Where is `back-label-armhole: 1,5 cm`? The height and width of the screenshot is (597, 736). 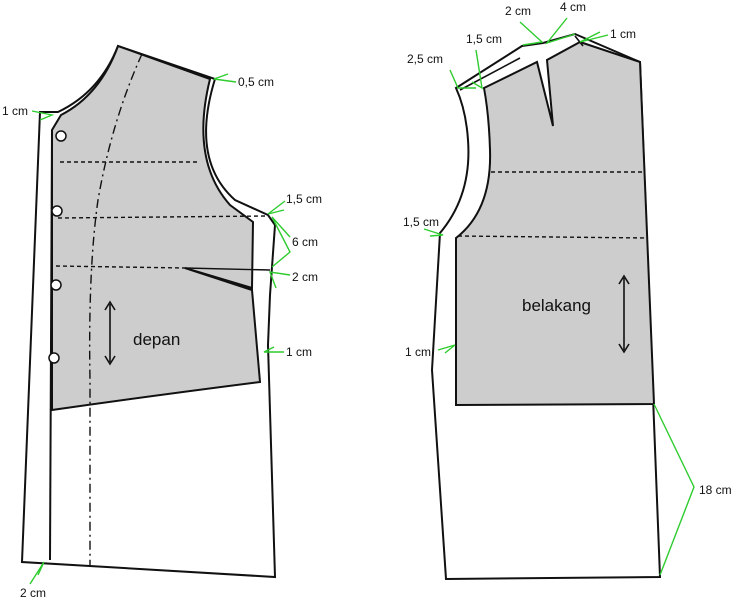 back-label-armhole: 1,5 cm is located at coordinates (421, 222).